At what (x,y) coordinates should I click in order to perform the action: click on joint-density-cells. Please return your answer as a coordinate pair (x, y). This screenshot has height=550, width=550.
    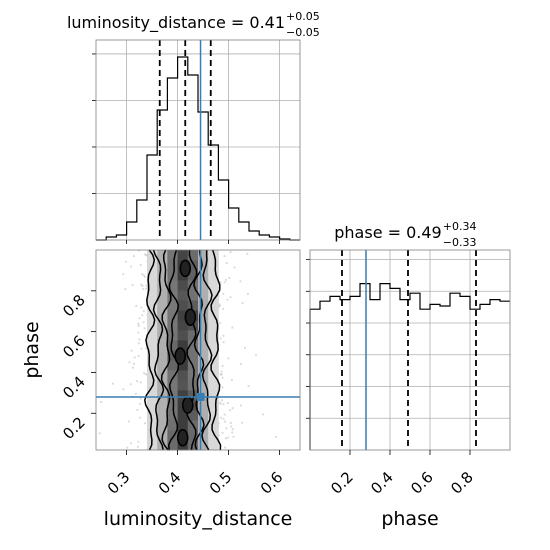
    Looking at the image, I should click on (183, 350).